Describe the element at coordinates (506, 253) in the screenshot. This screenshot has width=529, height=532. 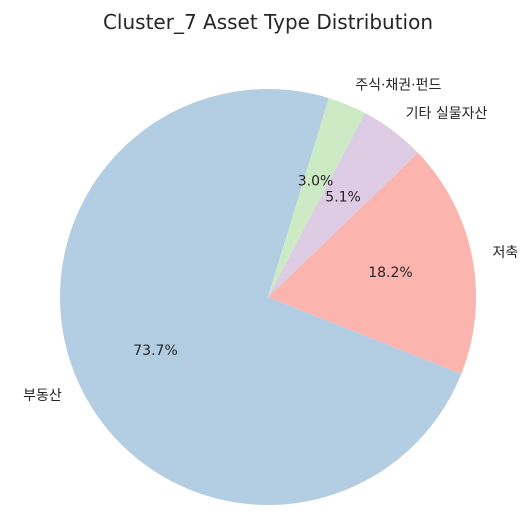
I see `category-label-2: 저축` at that location.